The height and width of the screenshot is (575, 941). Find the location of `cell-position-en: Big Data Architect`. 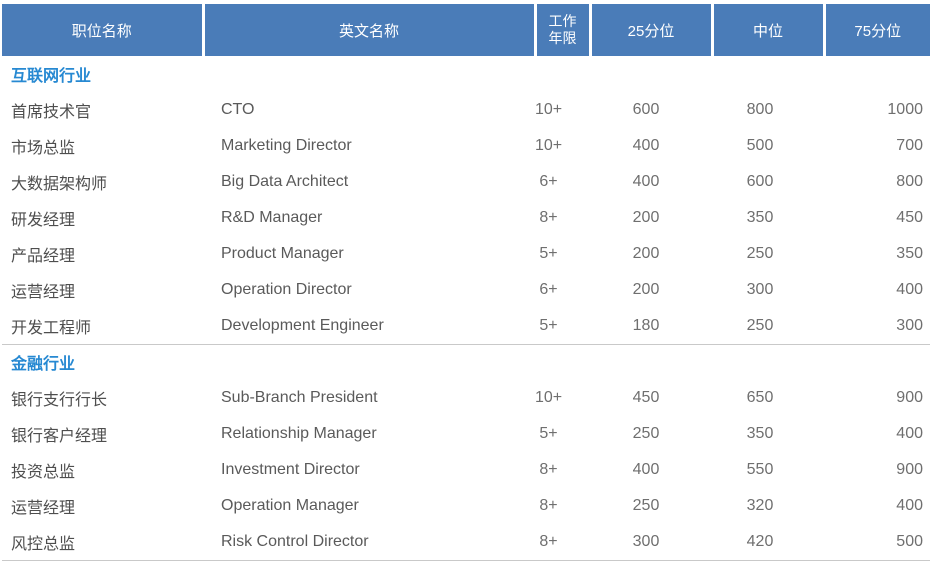

cell-position-en: Big Data Architect is located at coordinates (285, 181).